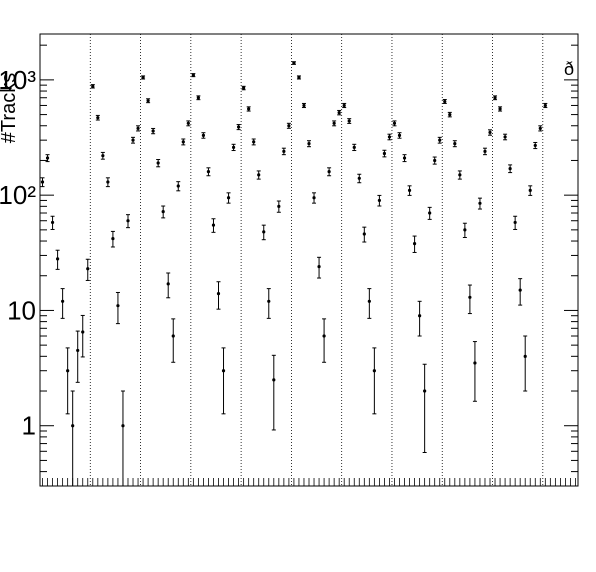 The height and width of the screenshot is (572, 596). What do you see at coordinates (309, 482) in the screenshot?
I see `x-axis` at bounding box center [309, 482].